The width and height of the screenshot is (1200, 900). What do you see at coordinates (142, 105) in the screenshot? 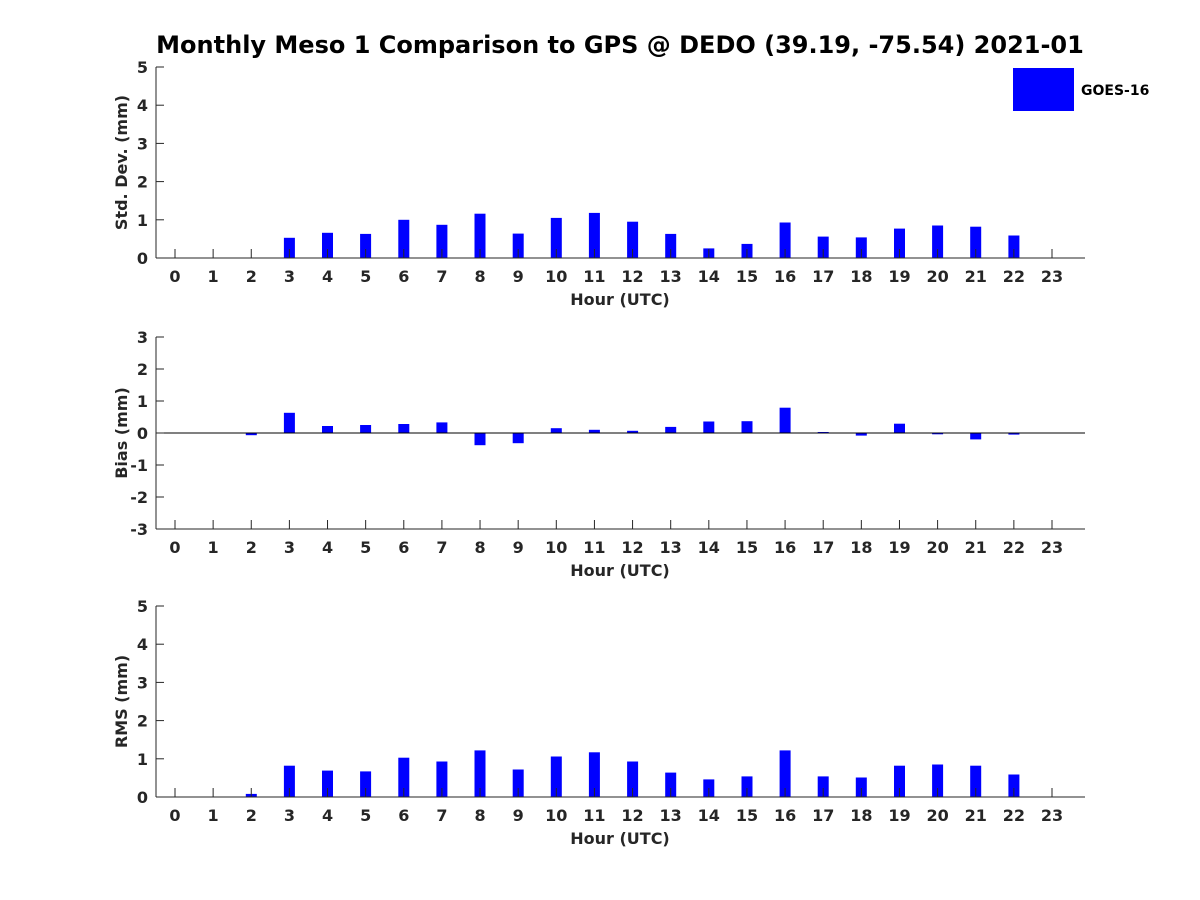
I see `std-dev-y-tick-label: 4` at bounding box center [142, 105].